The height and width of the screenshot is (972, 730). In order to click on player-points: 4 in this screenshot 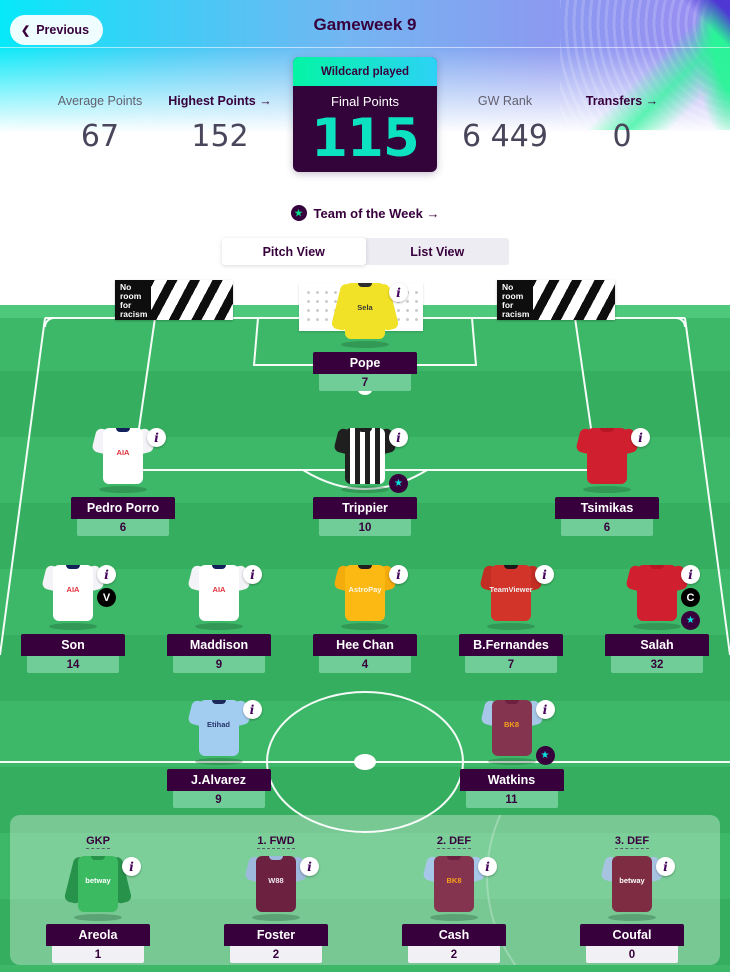, I will do `click(365, 664)`.